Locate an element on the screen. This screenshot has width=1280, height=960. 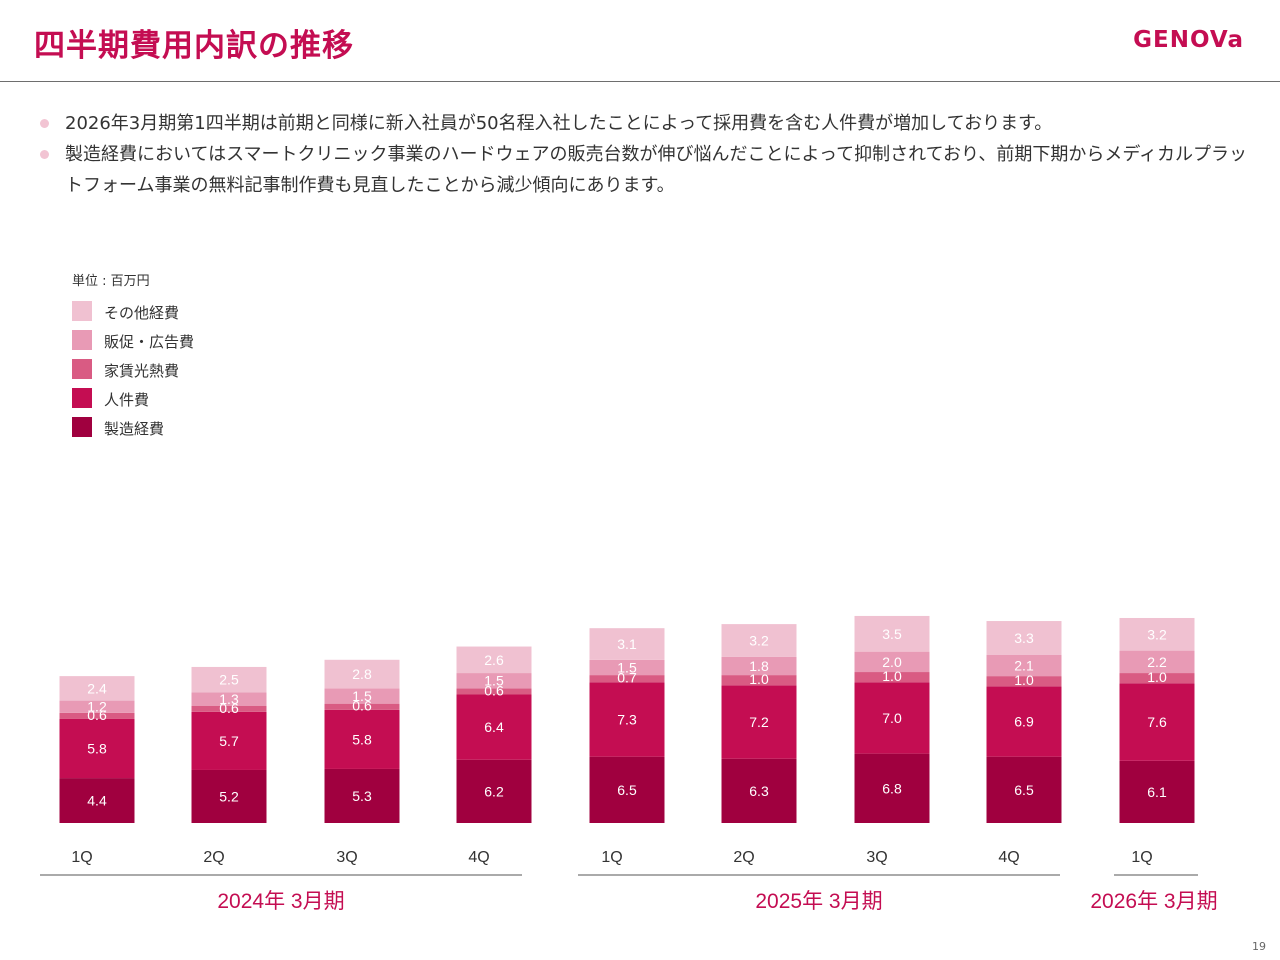
data-label: 1.2 is located at coordinates (97, 707).